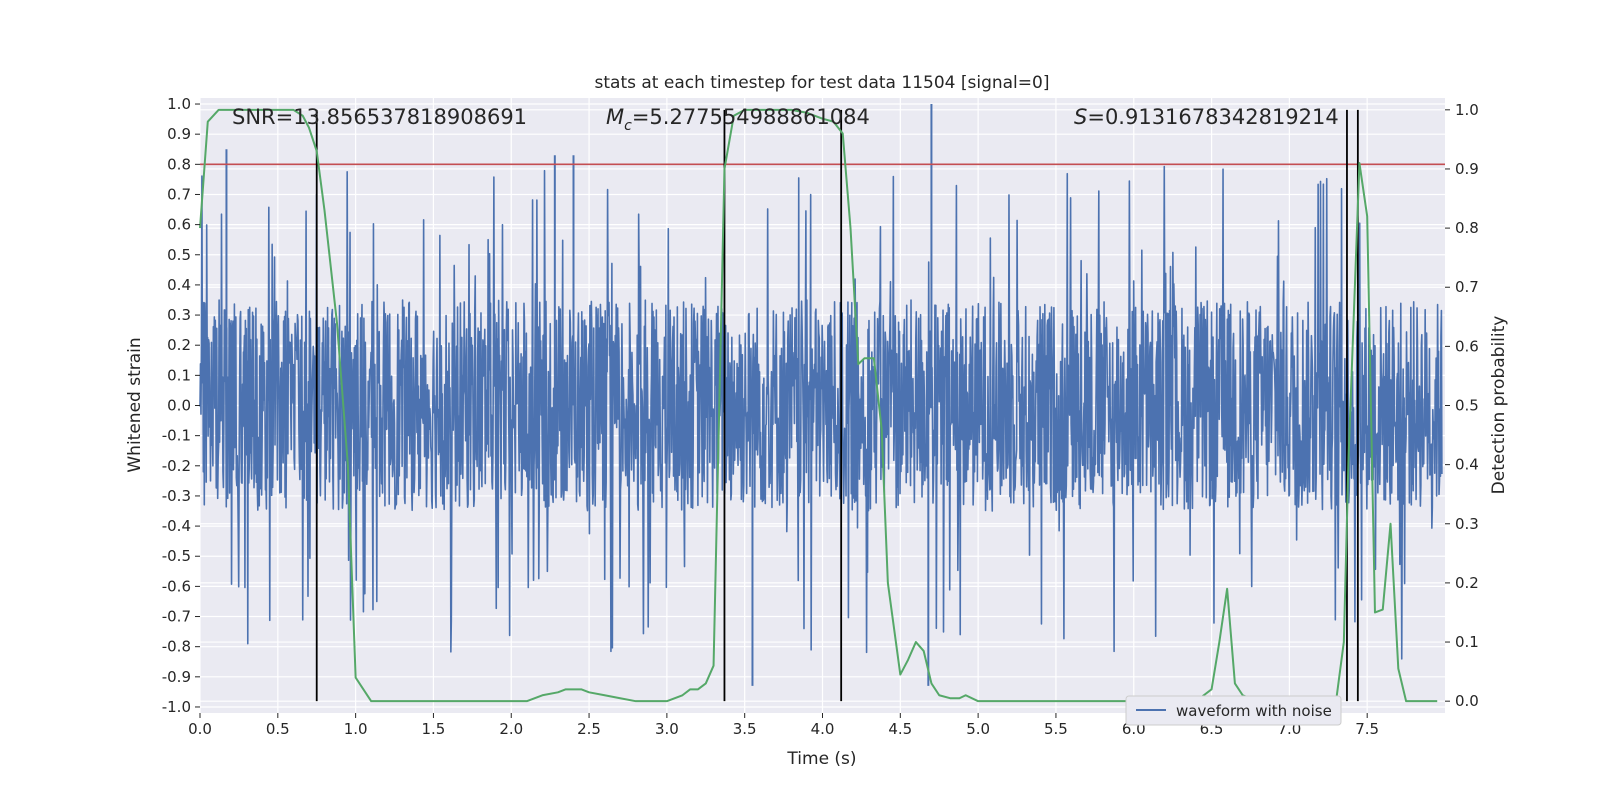 The height and width of the screenshot is (800, 1600). What do you see at coordinates (821, 759) in the screenshot?
I see `x-axis-label: Time (s)` at bounding box center [821, 759].